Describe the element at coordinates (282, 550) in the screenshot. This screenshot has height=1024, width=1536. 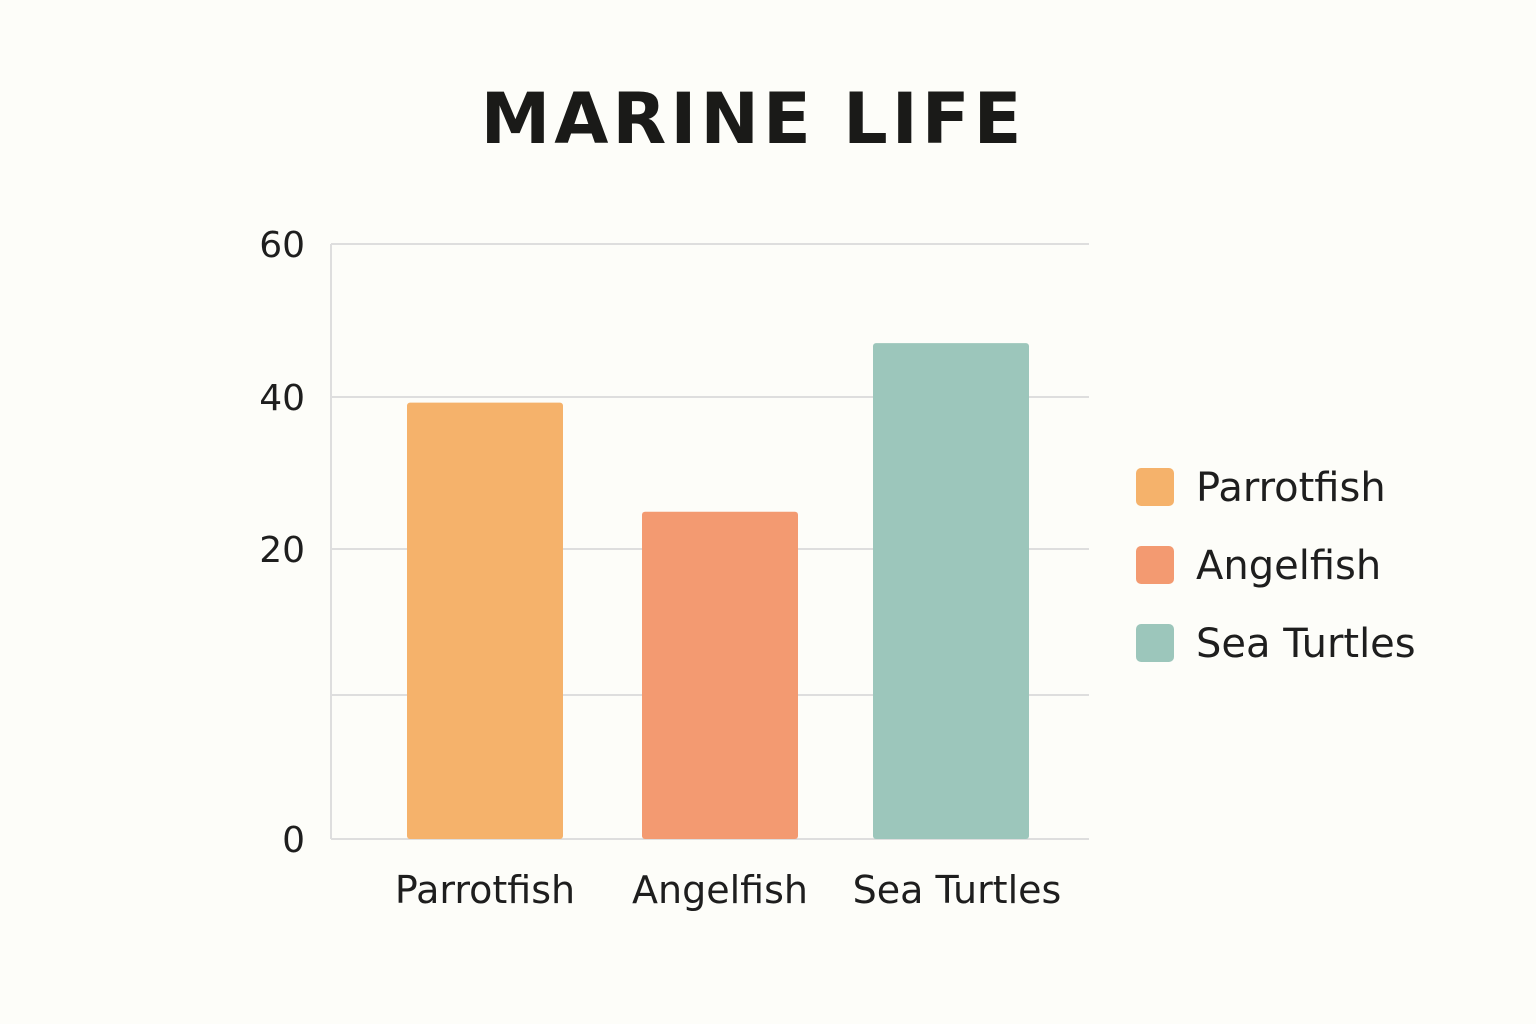
I see `y-tick-label-20: 20` at that location.